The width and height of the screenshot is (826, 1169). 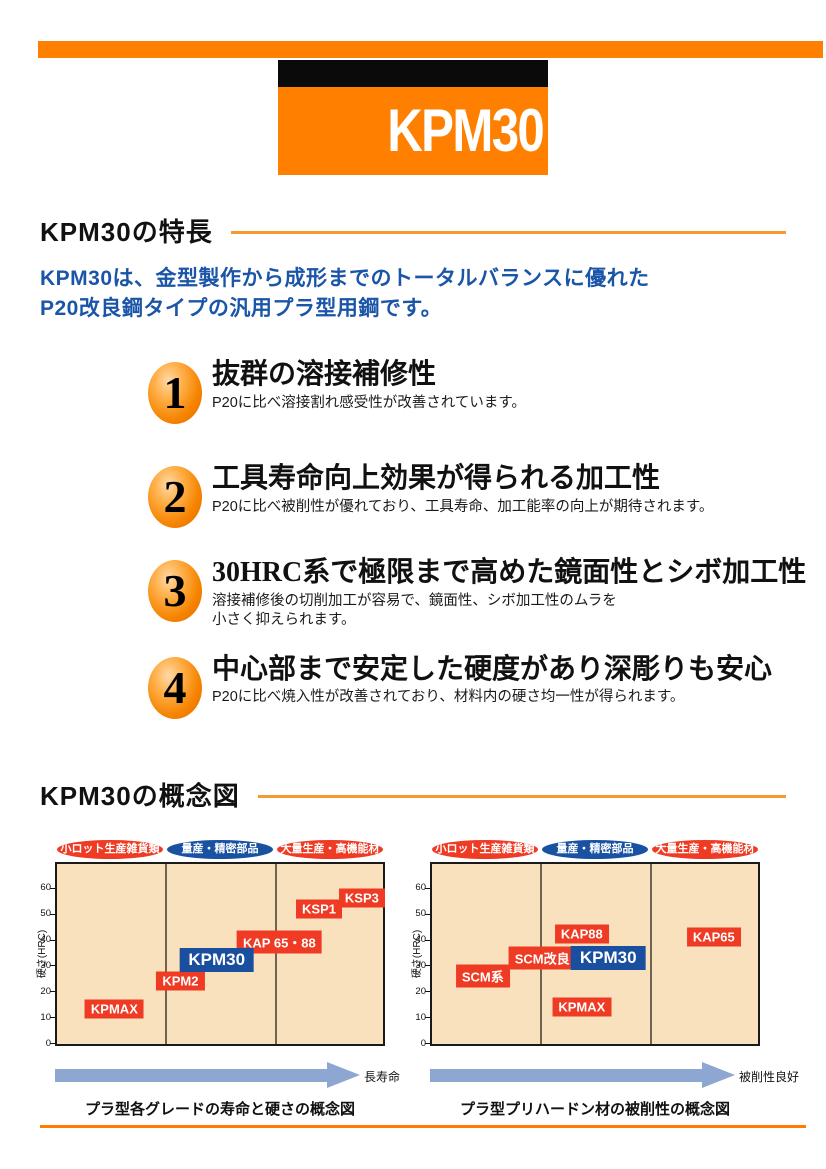 What do you see at coordinates (361, 898) in the screenshot?
I see `grade-label-KSP3: KSP3` at bounding box center [361, 898].